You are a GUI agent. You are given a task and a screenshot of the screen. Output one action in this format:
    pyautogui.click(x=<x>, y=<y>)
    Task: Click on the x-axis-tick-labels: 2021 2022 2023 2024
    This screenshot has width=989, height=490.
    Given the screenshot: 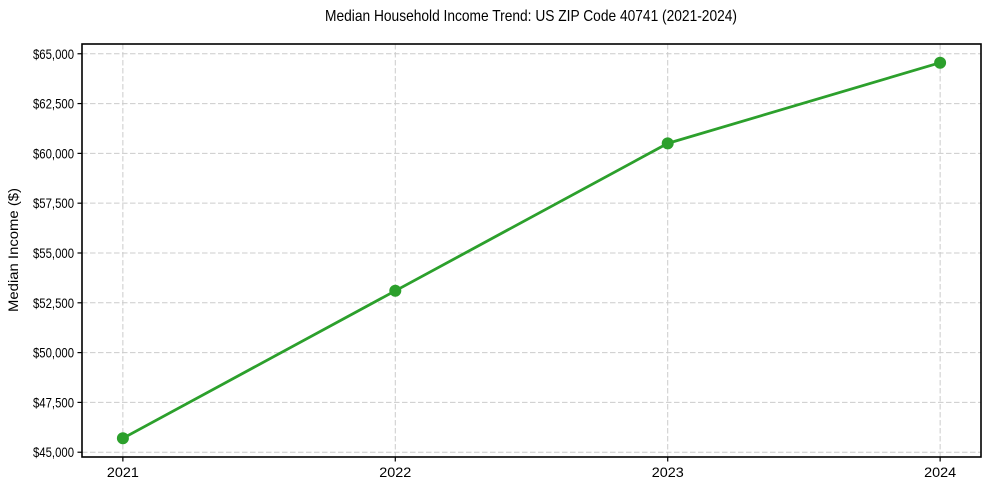 What is the action you would take?
    pyautogui.click(x=531, y=472)
    